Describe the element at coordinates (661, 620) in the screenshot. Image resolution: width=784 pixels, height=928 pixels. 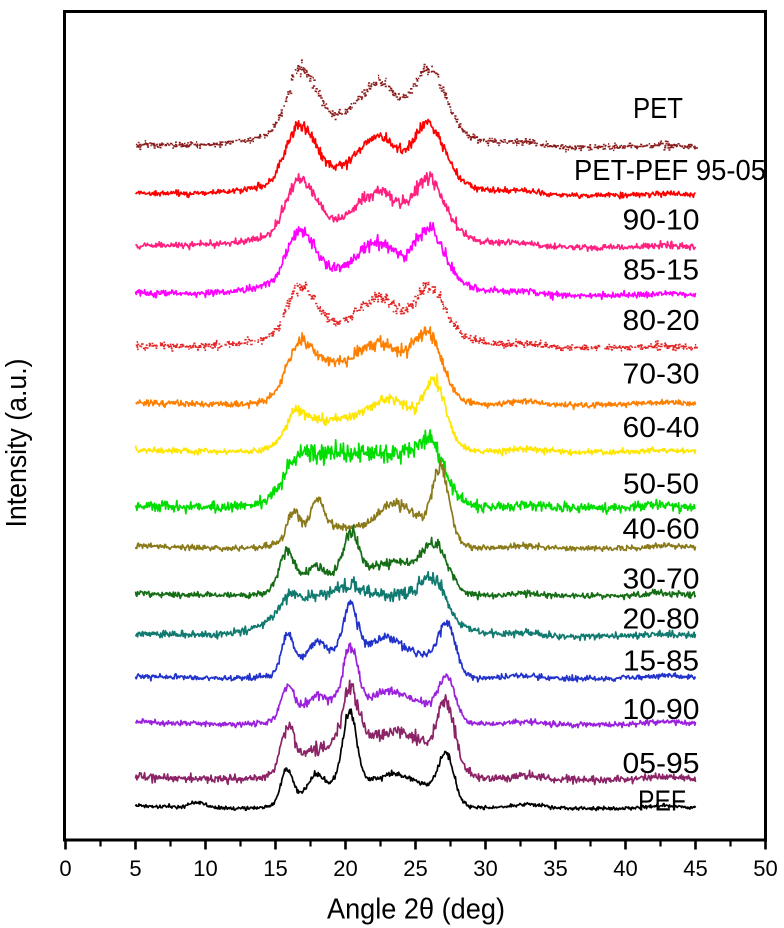
I see `svg-text: 20-80` at that location.